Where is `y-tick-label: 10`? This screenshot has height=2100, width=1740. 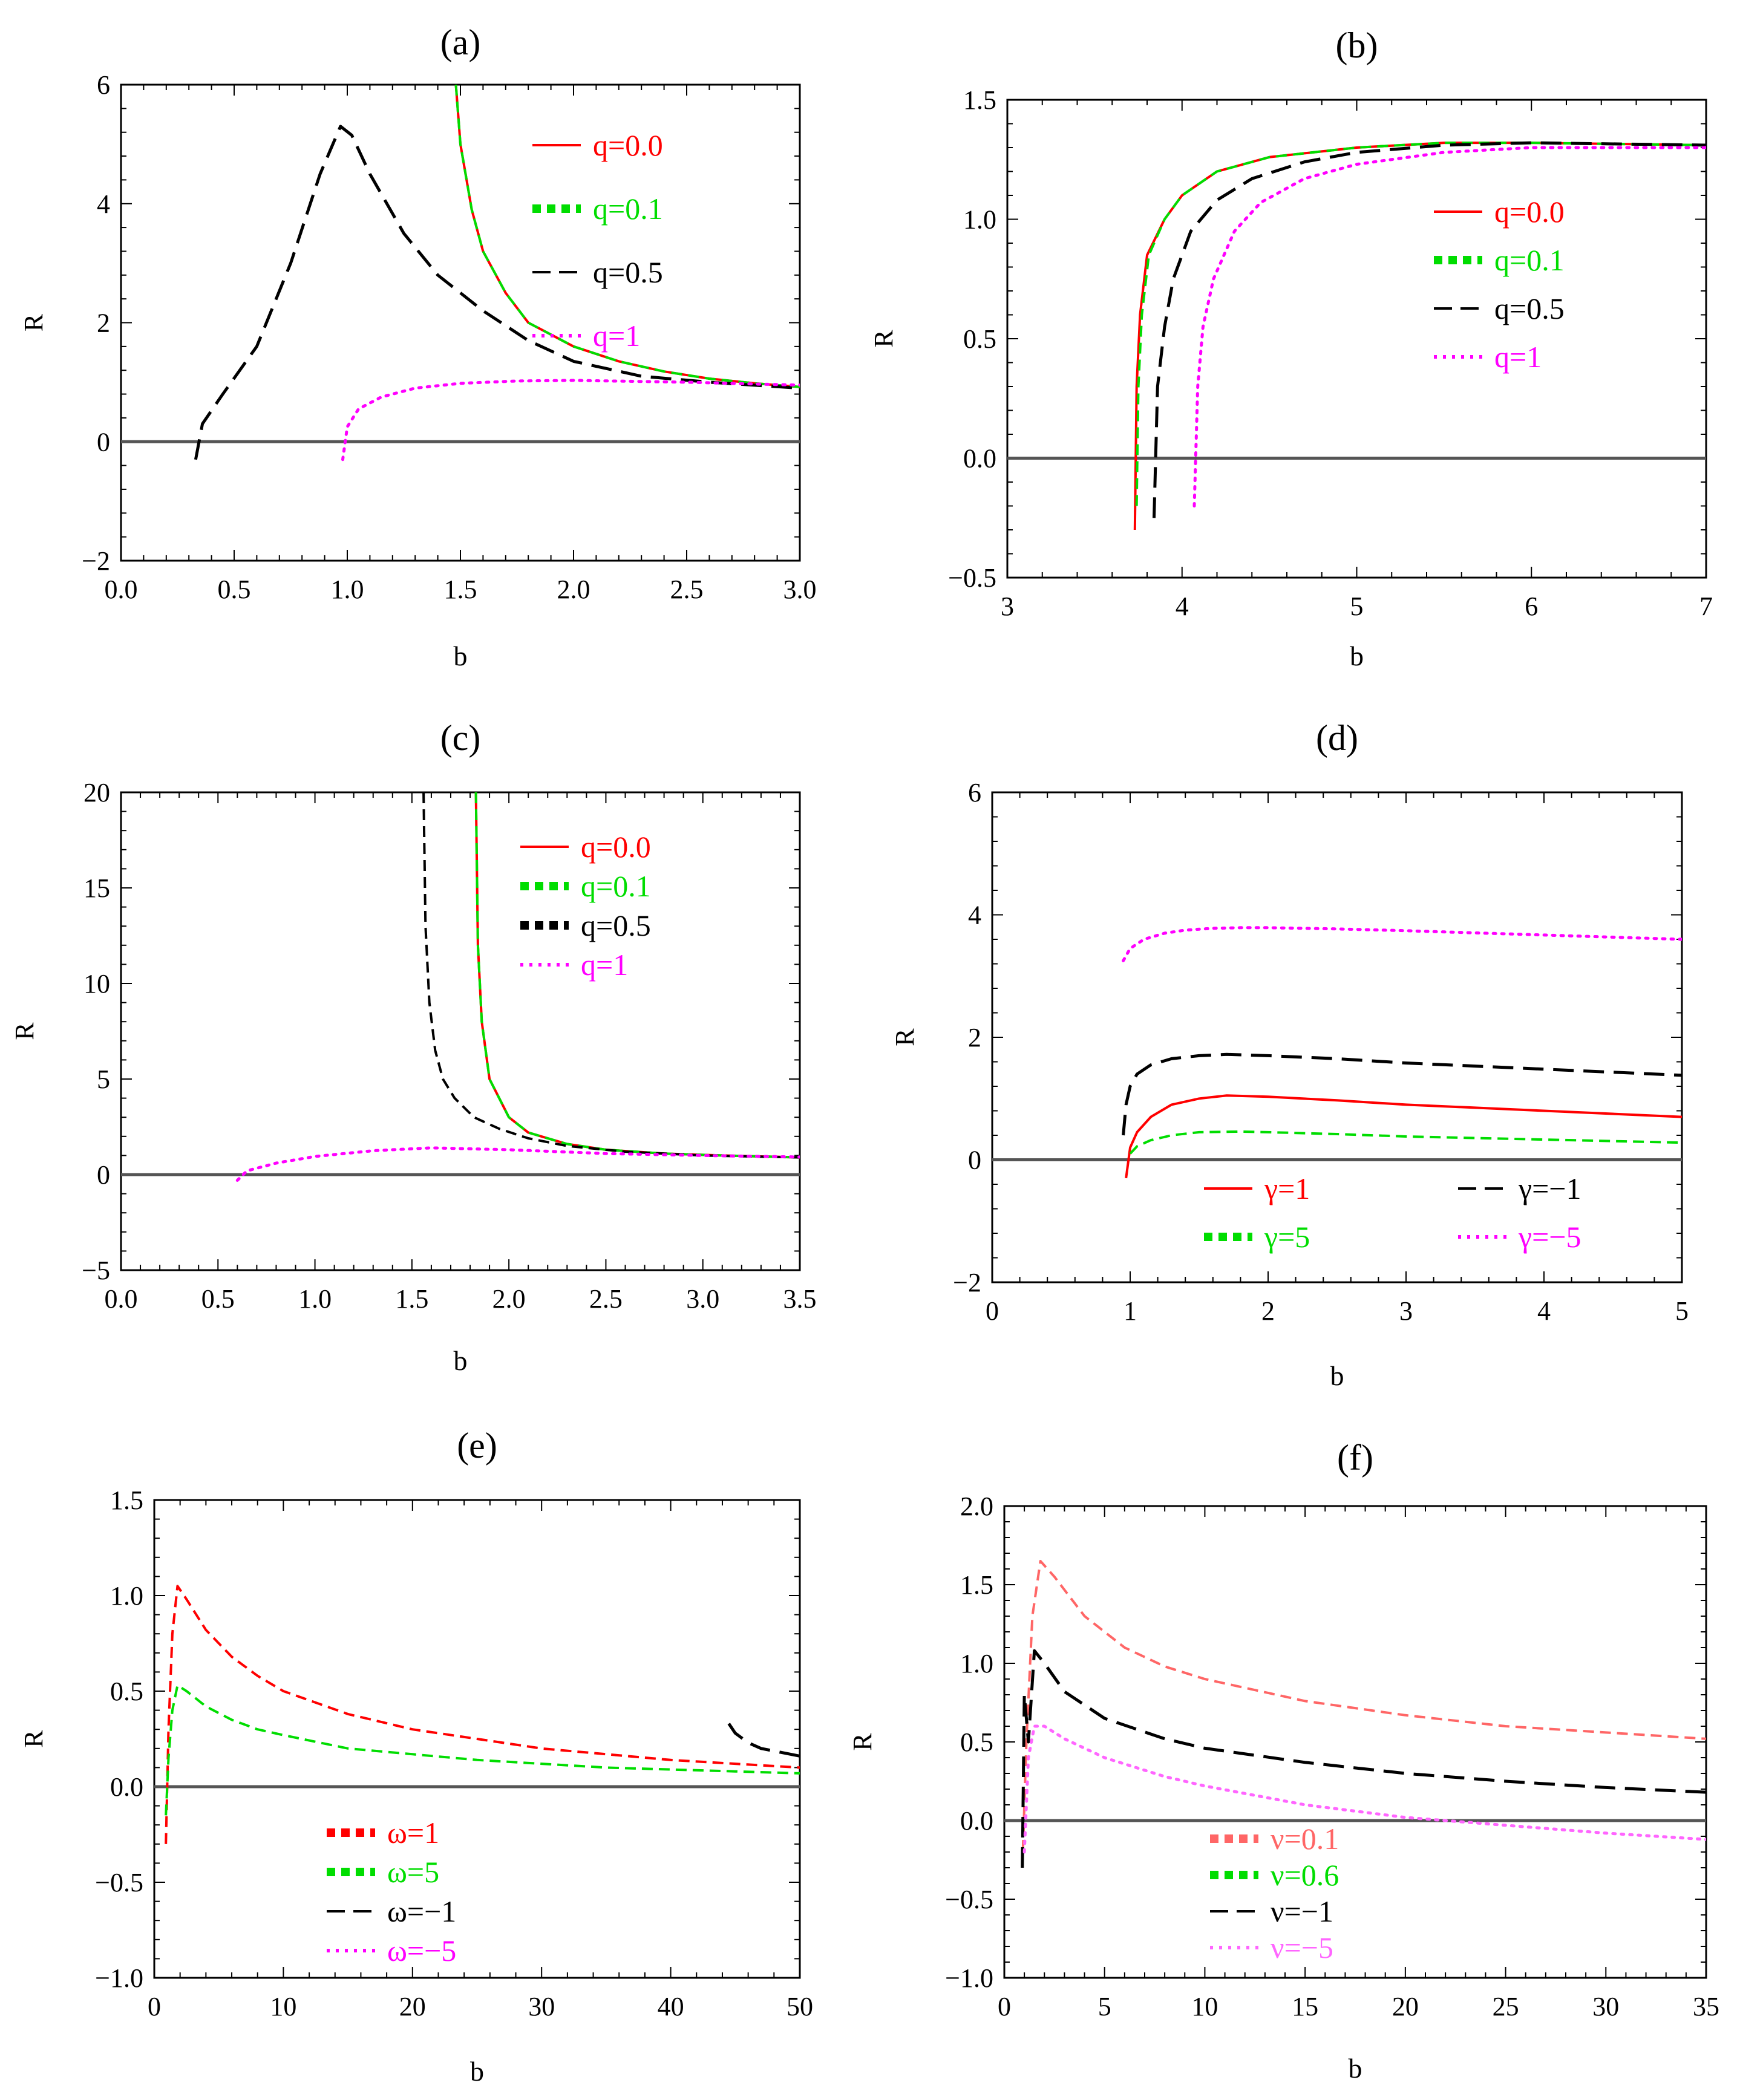 y-tick-label: 10 is located at coordinates (96, 984).